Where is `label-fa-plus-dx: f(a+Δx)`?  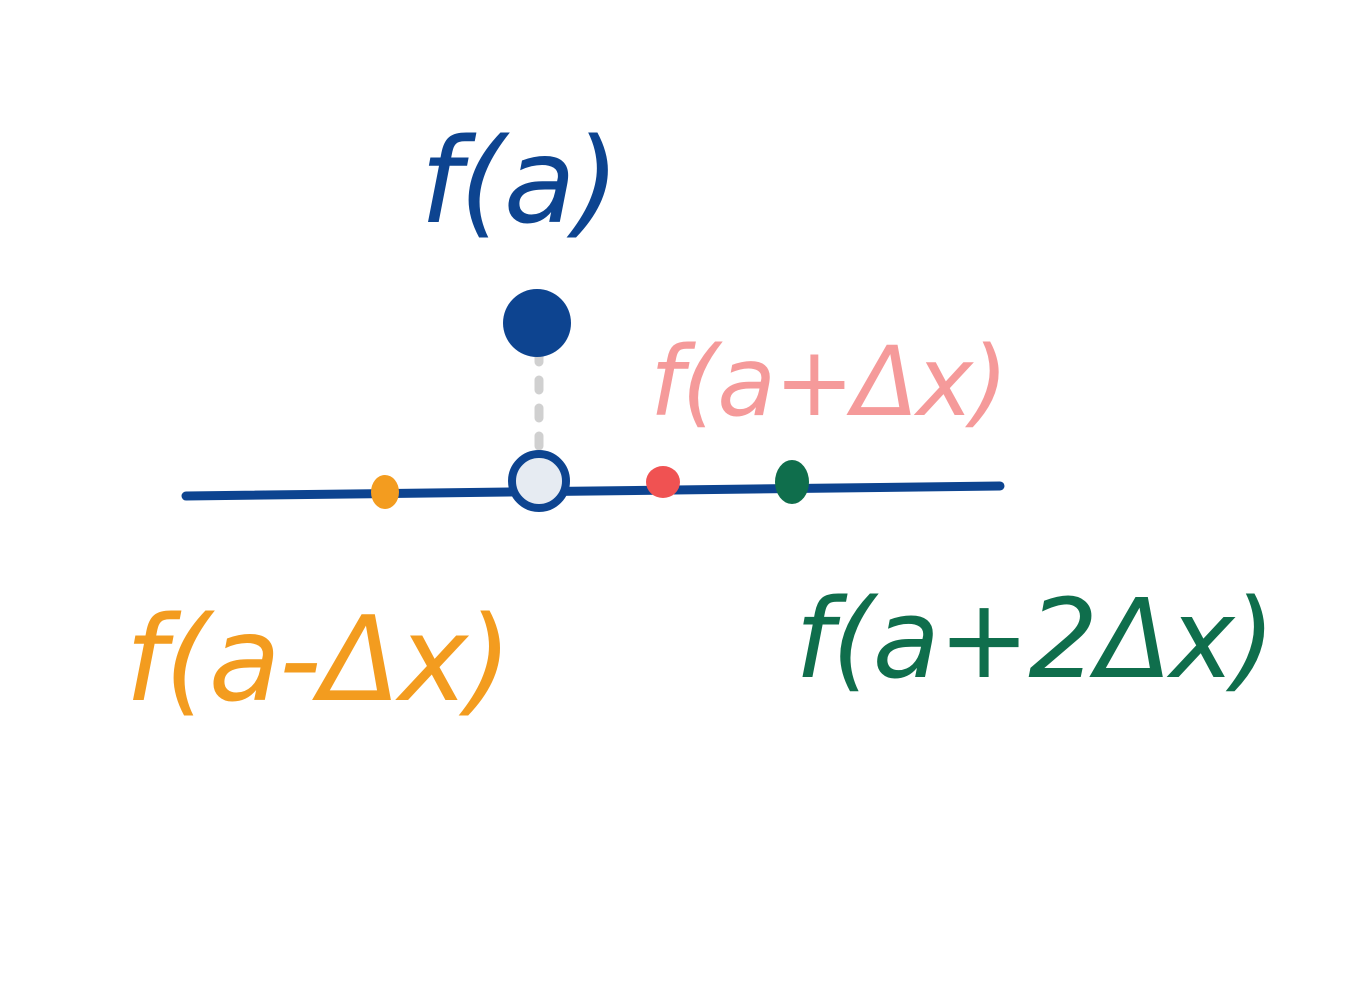 label-fa-plus-dx: f(a+Δx) is located at coordinates (828, 382).